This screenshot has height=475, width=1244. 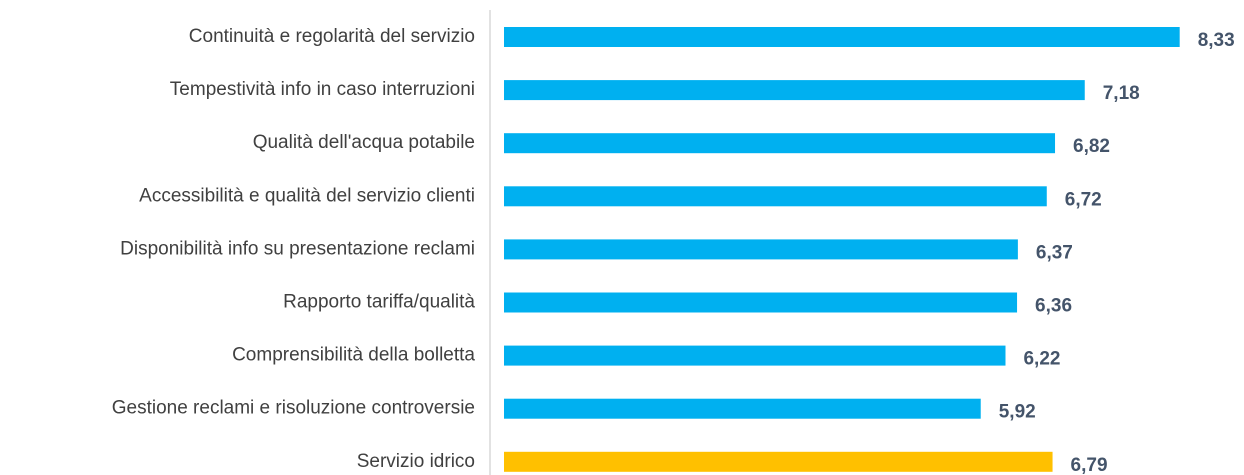 I want to click on value-label: 6,37, so click(x=1054, y=252).